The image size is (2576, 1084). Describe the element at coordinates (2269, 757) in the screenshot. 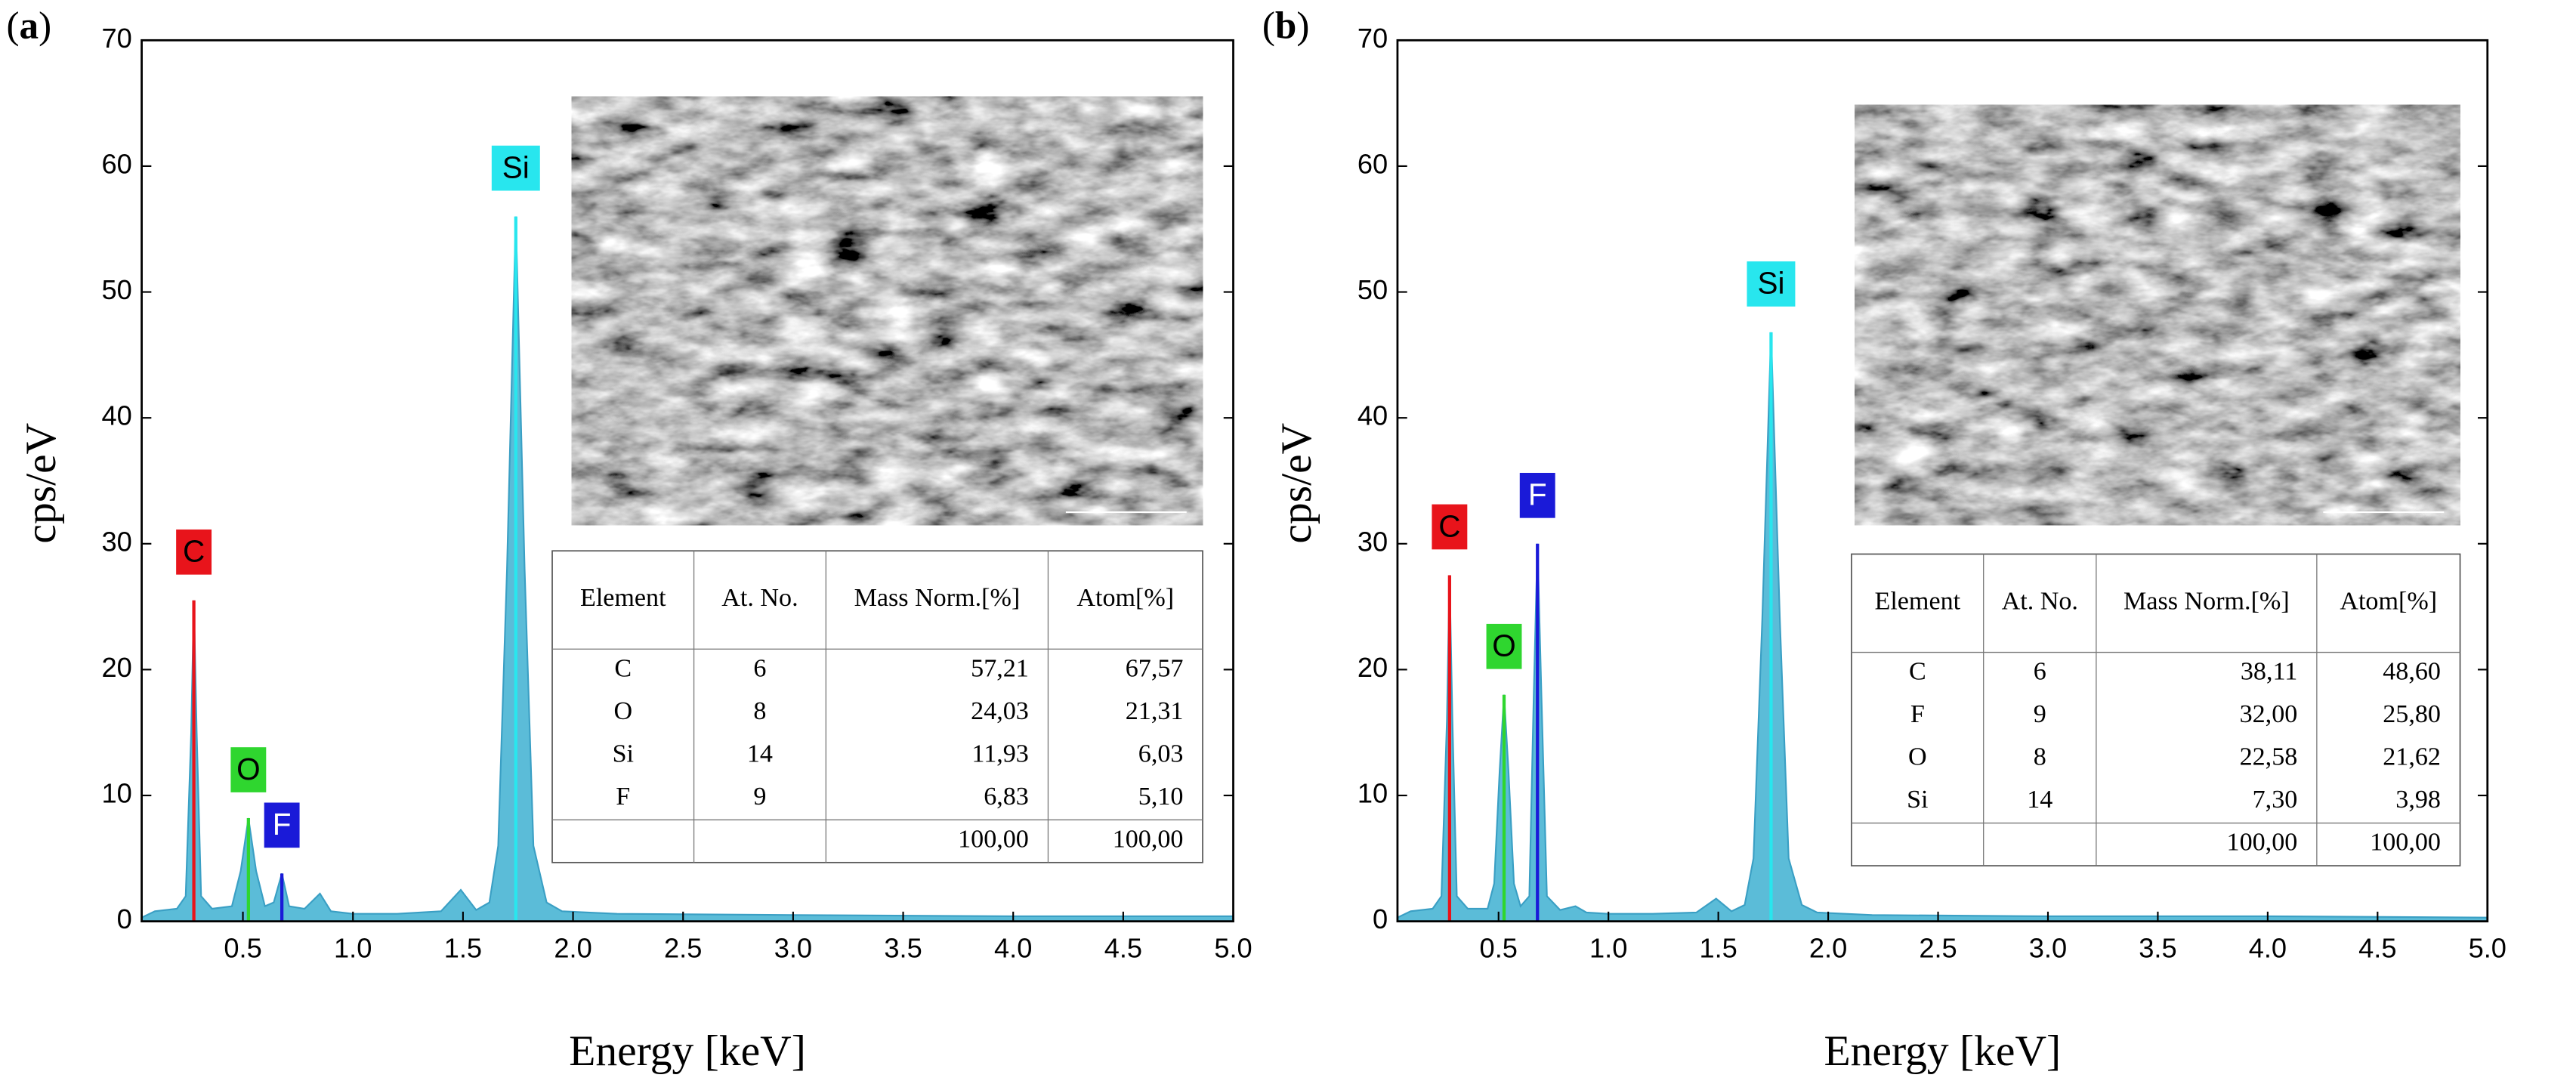

I see `table-cell: 22,58` at that location.